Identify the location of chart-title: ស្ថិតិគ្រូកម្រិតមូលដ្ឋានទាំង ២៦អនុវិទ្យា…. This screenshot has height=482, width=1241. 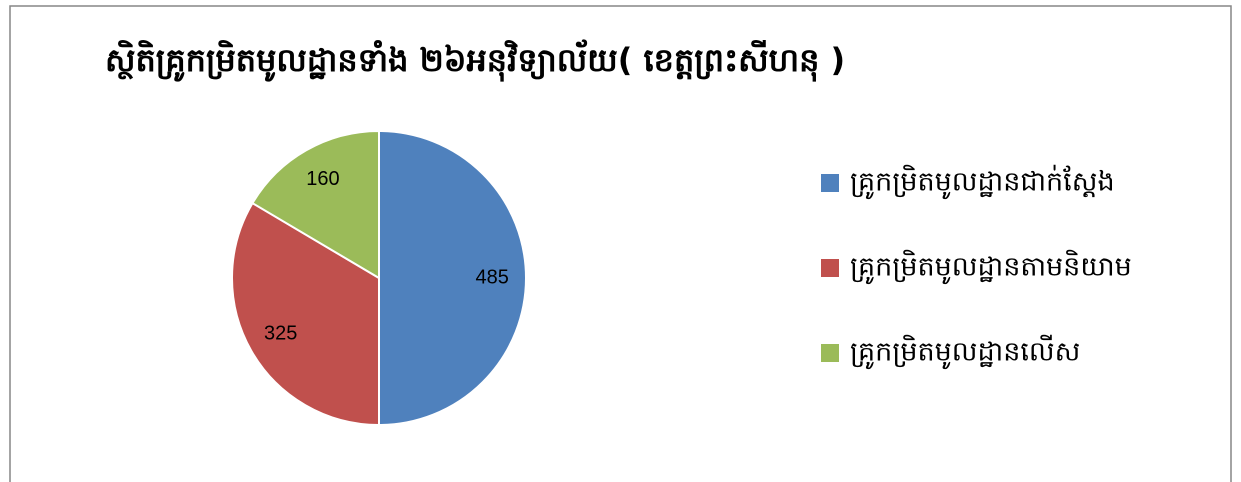
(475, 60).